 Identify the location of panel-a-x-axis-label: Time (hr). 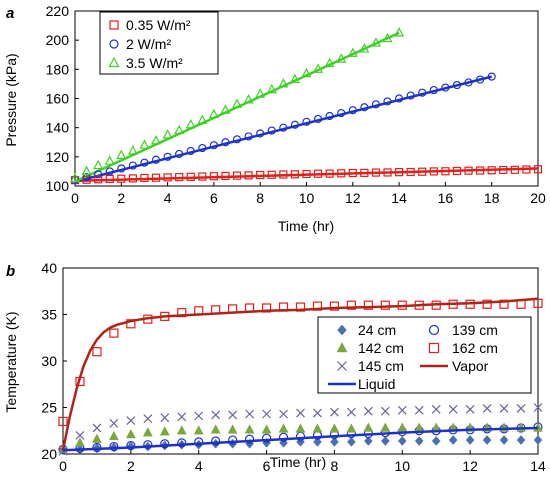
(306, 226).